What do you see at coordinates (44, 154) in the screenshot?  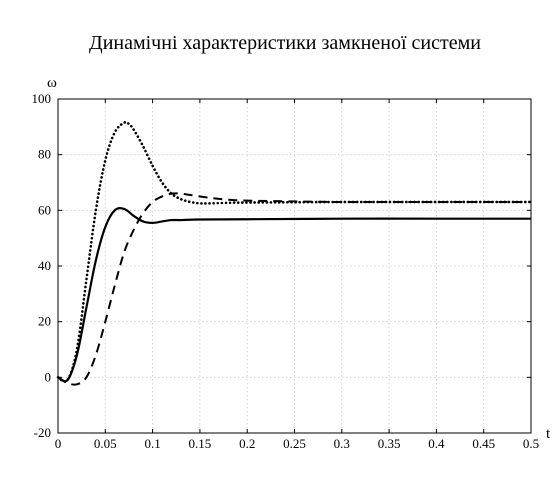 I see `y-tick-label: 80` at bounding box center [44, 154].